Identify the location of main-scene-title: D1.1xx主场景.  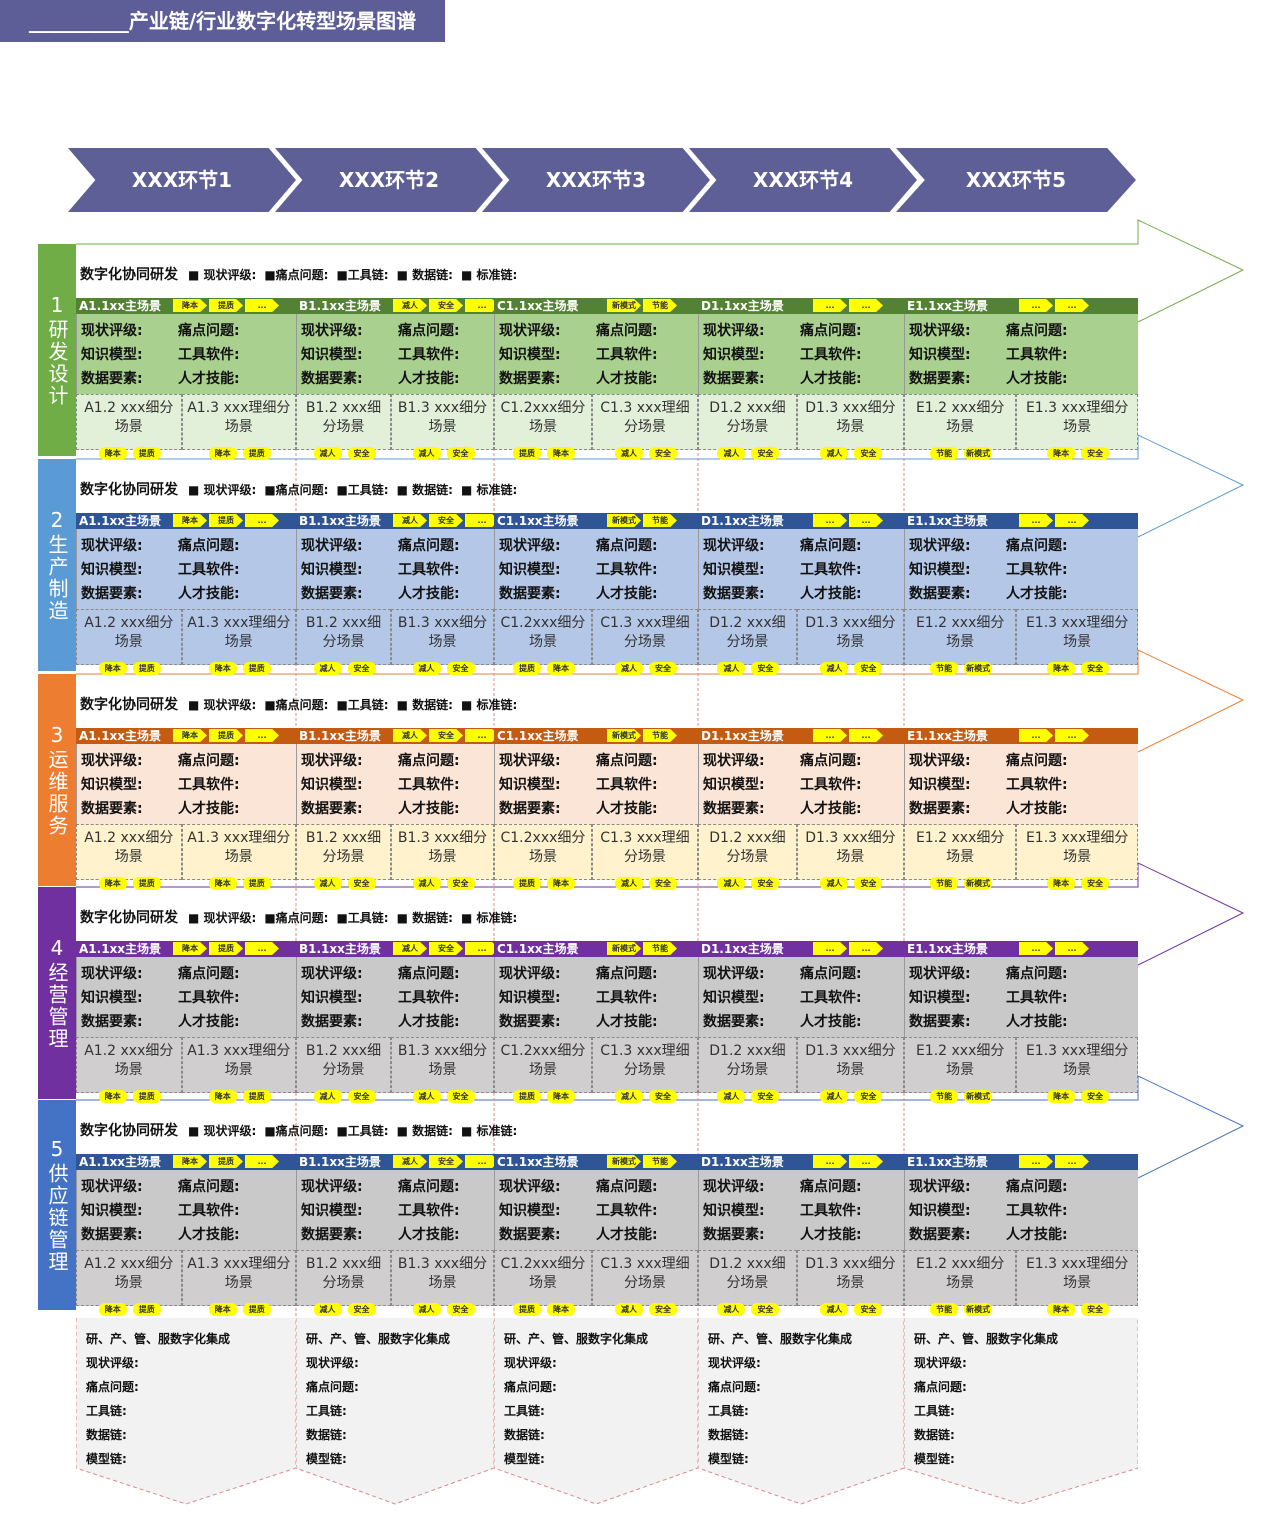
(742, 1162).